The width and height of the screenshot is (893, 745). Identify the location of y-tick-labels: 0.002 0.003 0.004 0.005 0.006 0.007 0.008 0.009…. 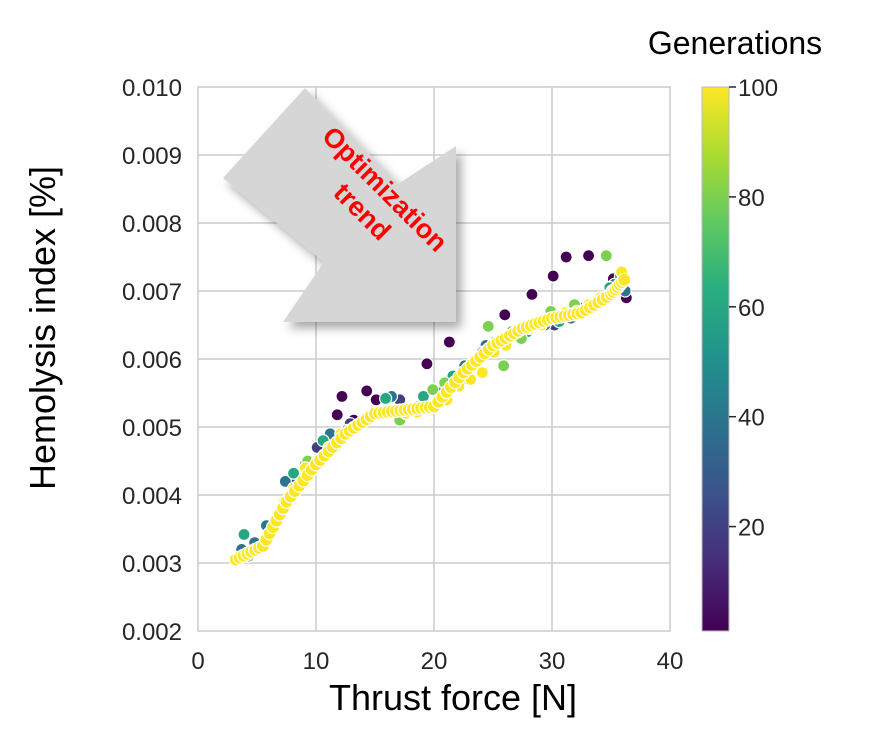
(152, 360).